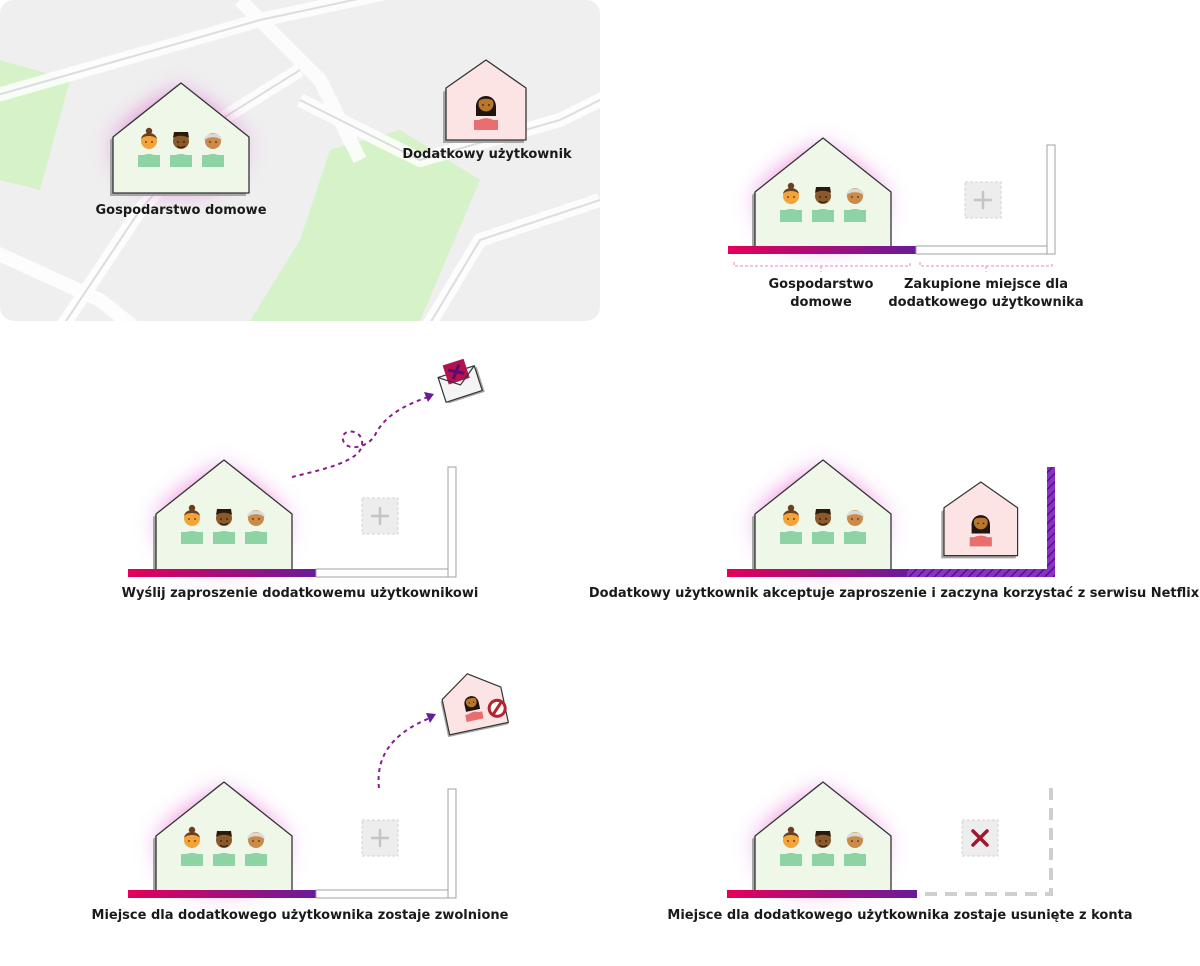  I want to click on envelope-icon, so click(461, 381).